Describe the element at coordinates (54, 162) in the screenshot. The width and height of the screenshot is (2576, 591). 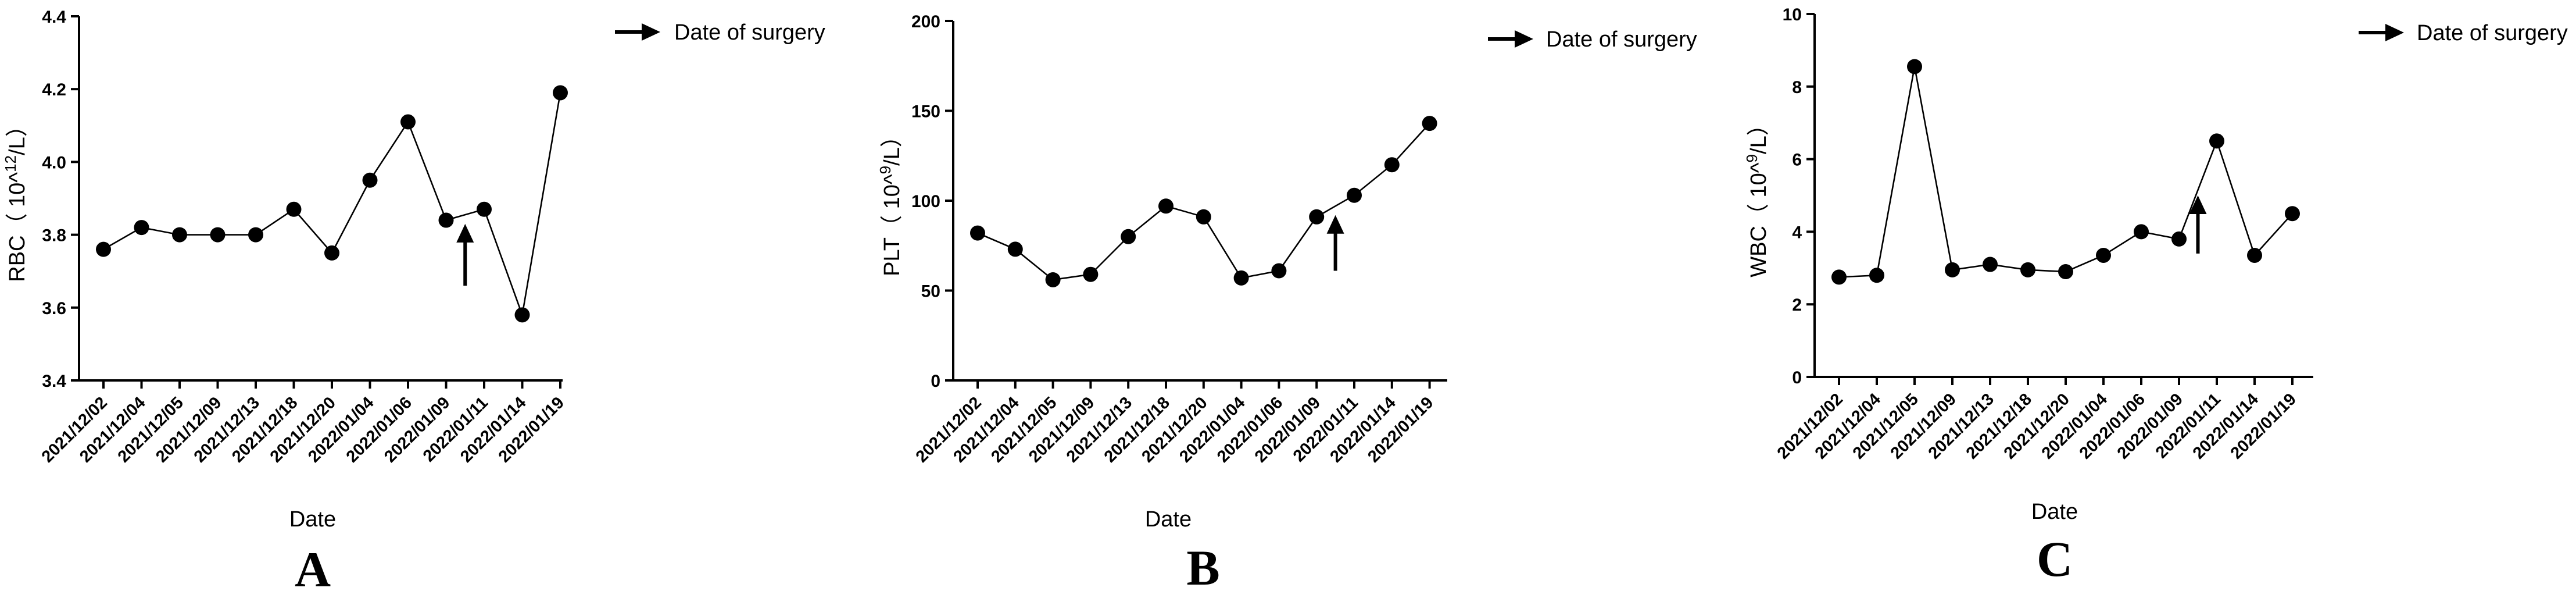
I see `y-tick-label: 4.0` at that location.